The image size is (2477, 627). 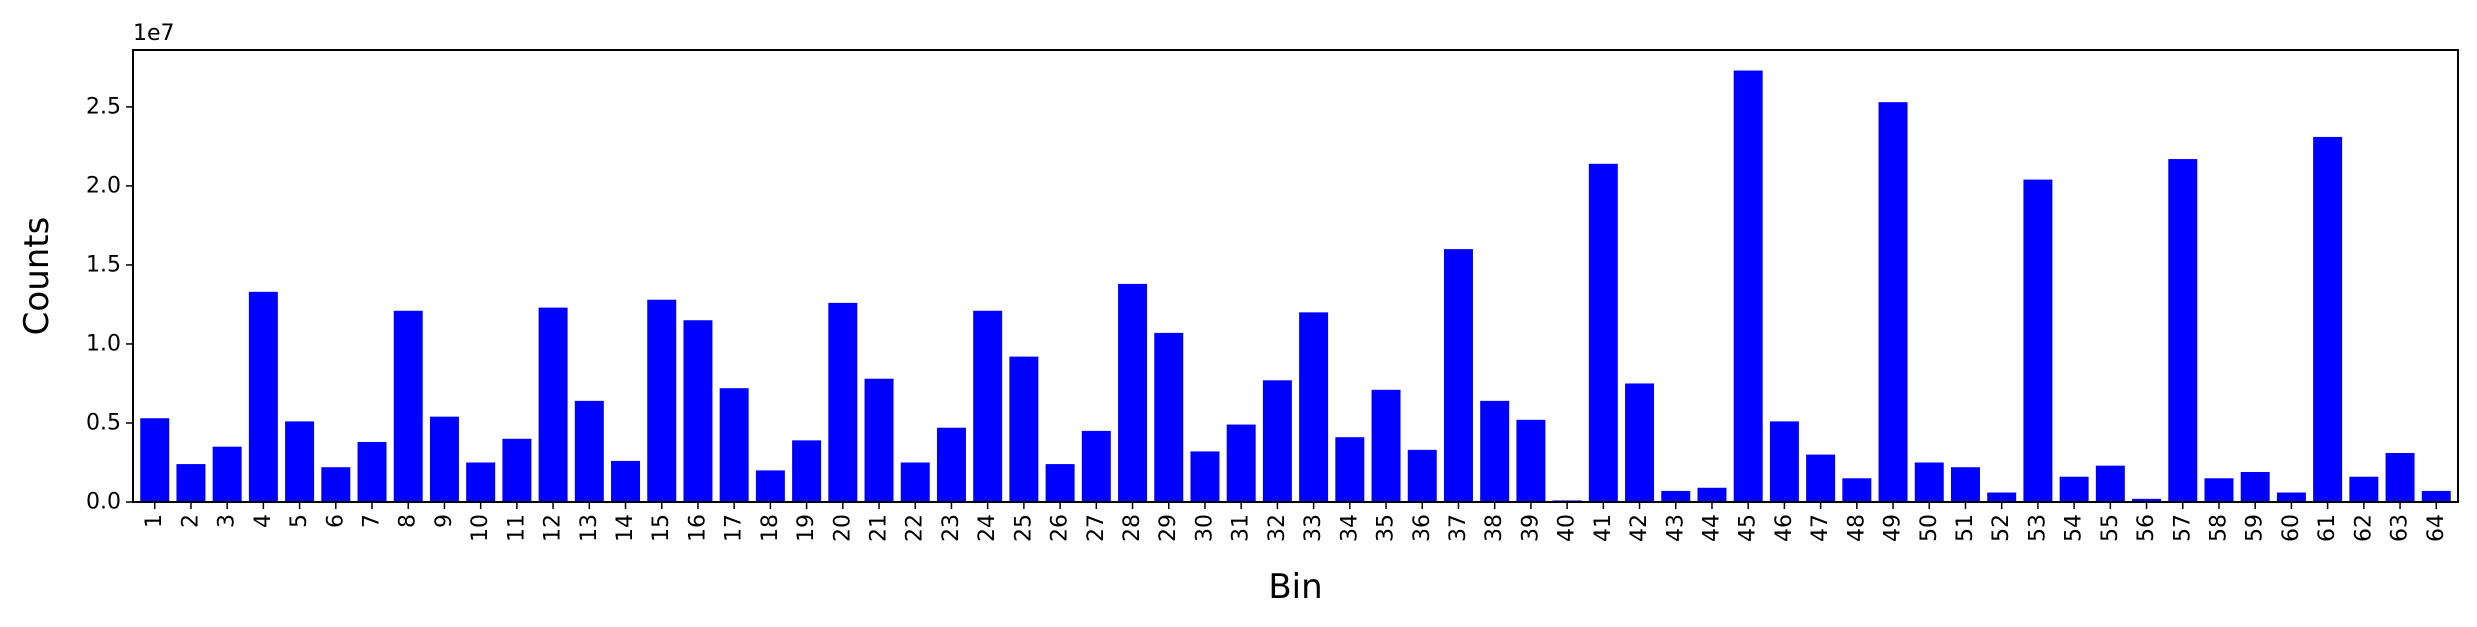 What do you see at coordinates (1204, 528) in the screenshot?
I see `x-tick-label: 30` at bounding box center [1204, 528].